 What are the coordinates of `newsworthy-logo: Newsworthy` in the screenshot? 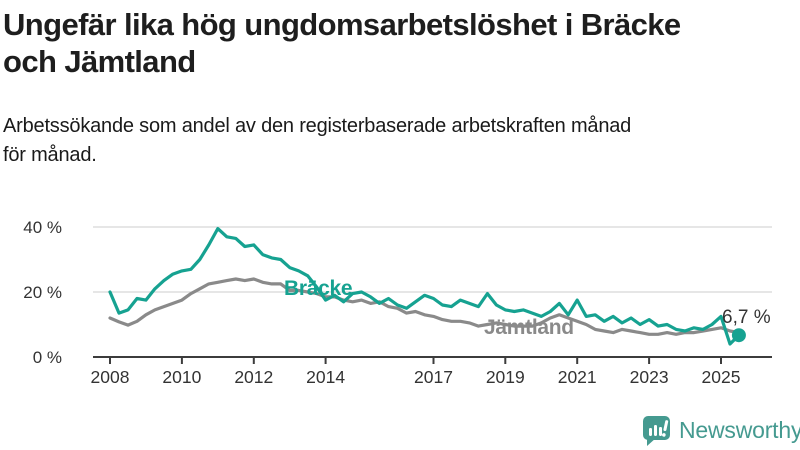 It's located at (720, 430).